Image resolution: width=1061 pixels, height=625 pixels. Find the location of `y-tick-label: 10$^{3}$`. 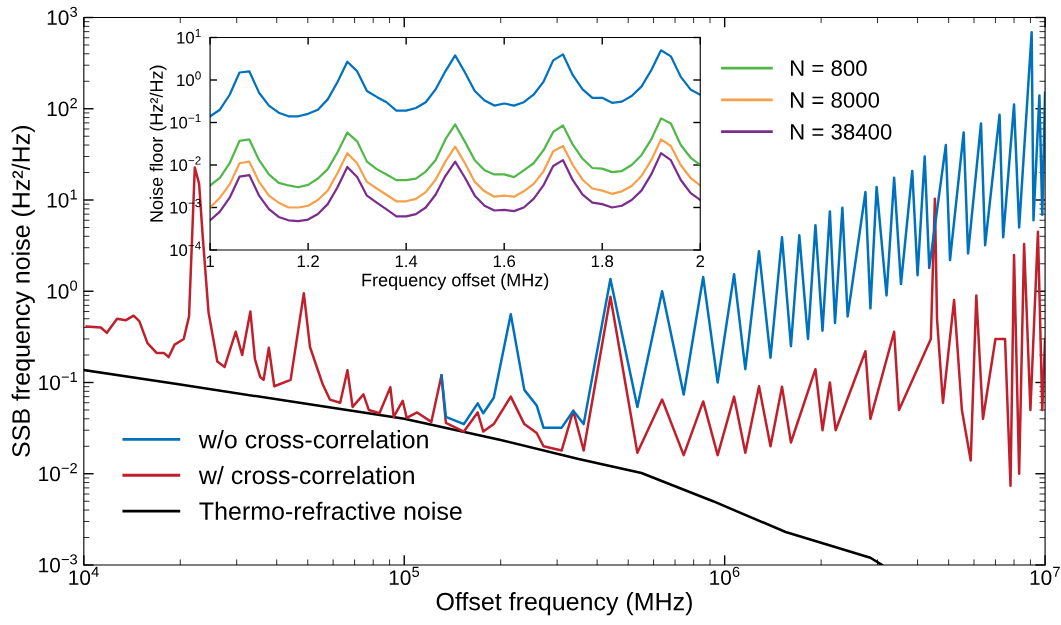

y-tick-label: 10$^{3}$ is located at coordinates (62, 16).